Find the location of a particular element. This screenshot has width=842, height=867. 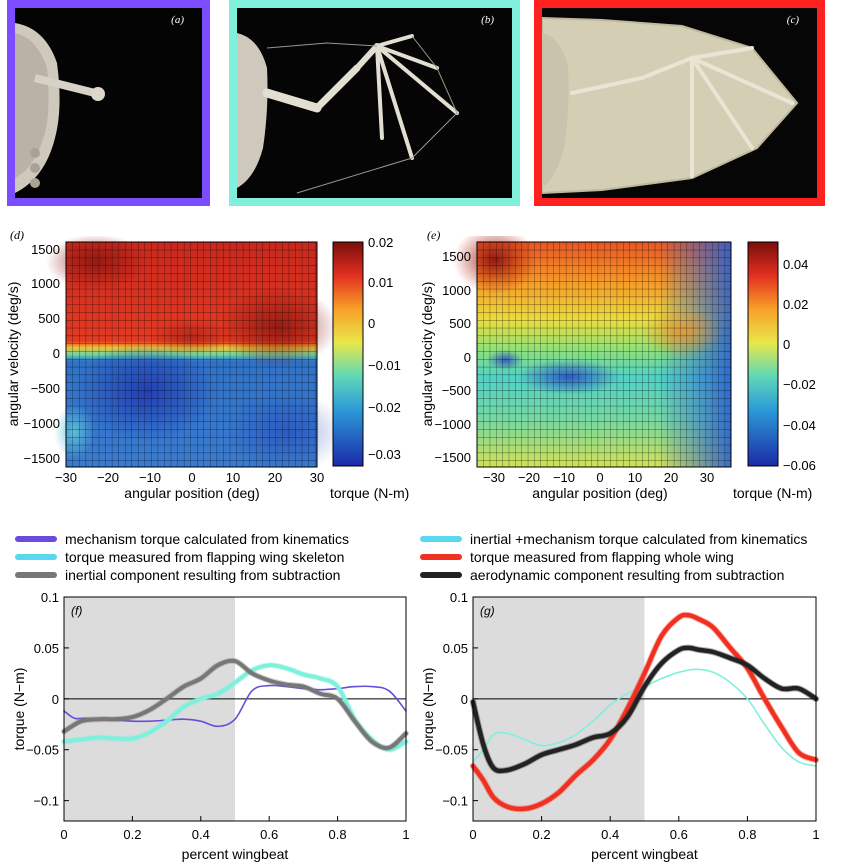

colorbar-d-tick: −0.01 is located at coordinates (384, 365).